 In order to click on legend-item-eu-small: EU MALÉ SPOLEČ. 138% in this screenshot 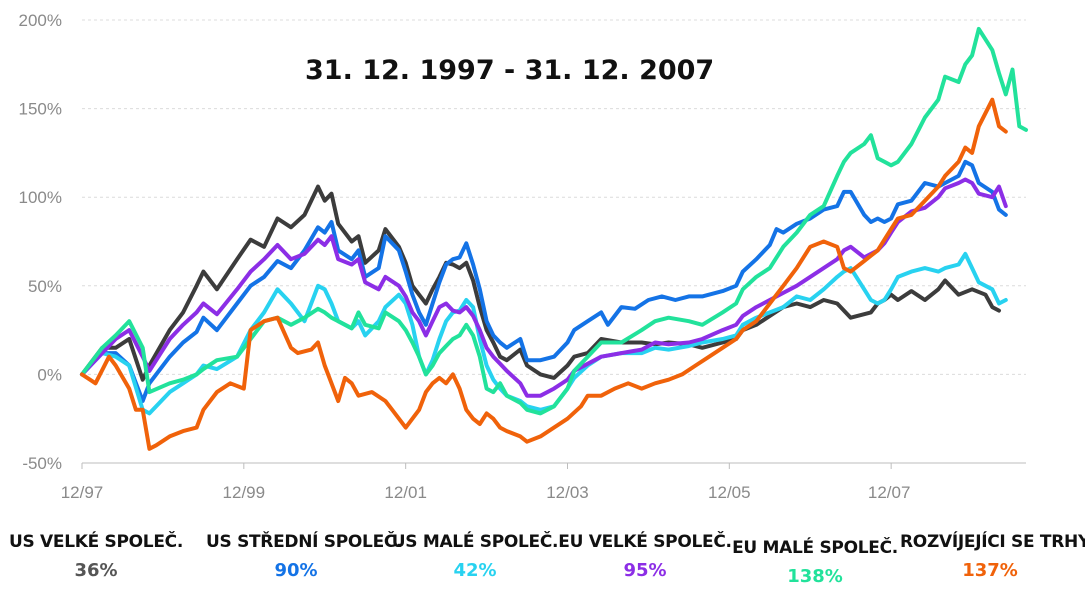, I will do `click(815, 562)`.